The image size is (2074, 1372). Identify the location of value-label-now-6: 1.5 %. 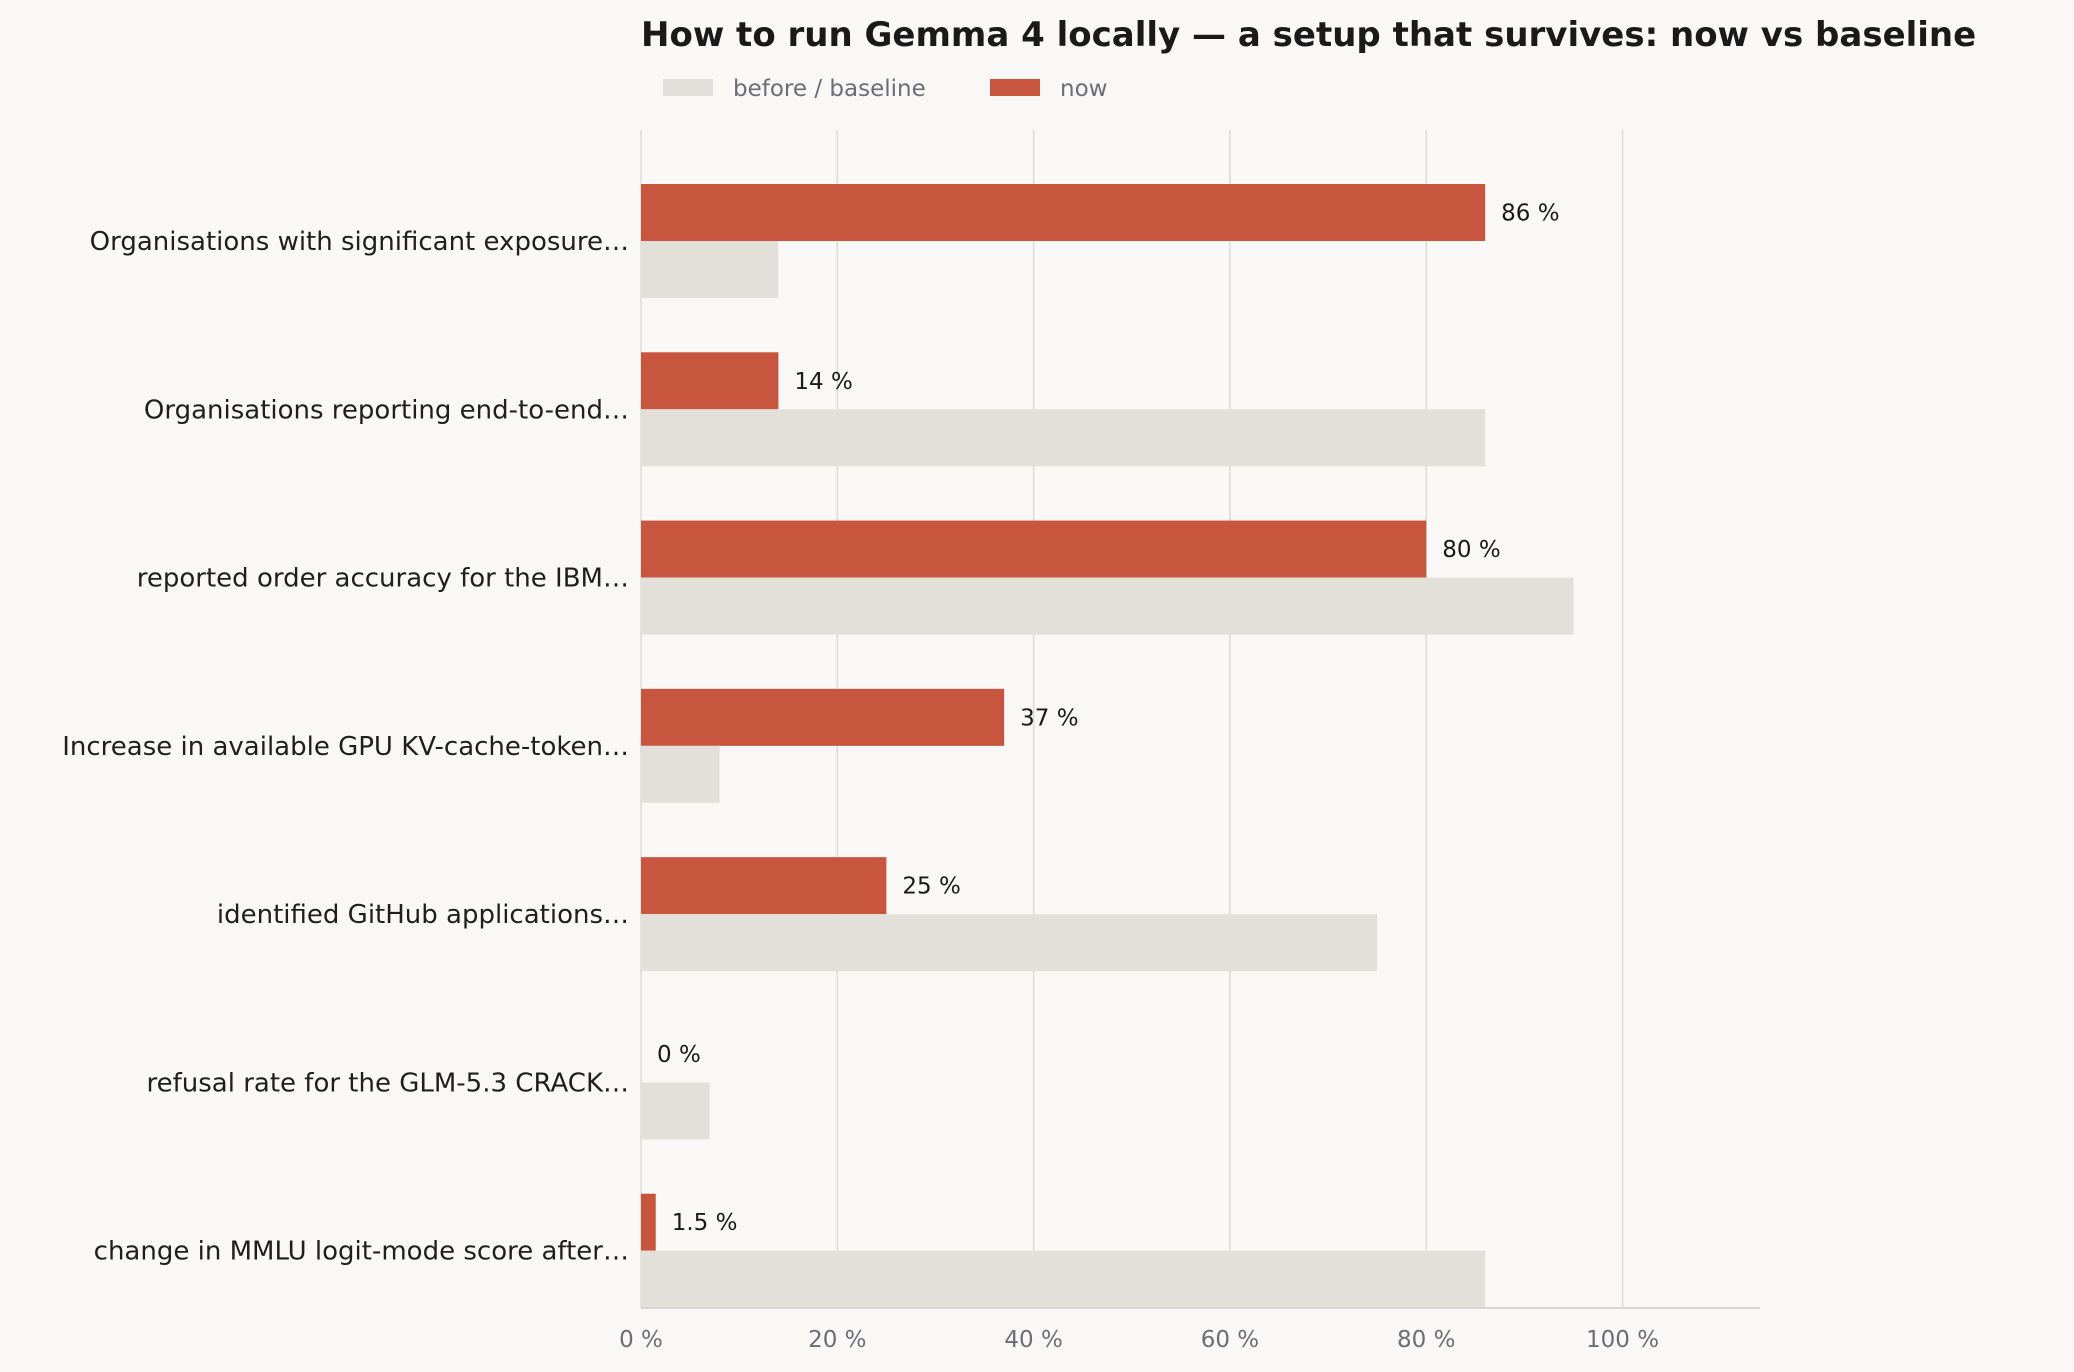
(705, 1223).